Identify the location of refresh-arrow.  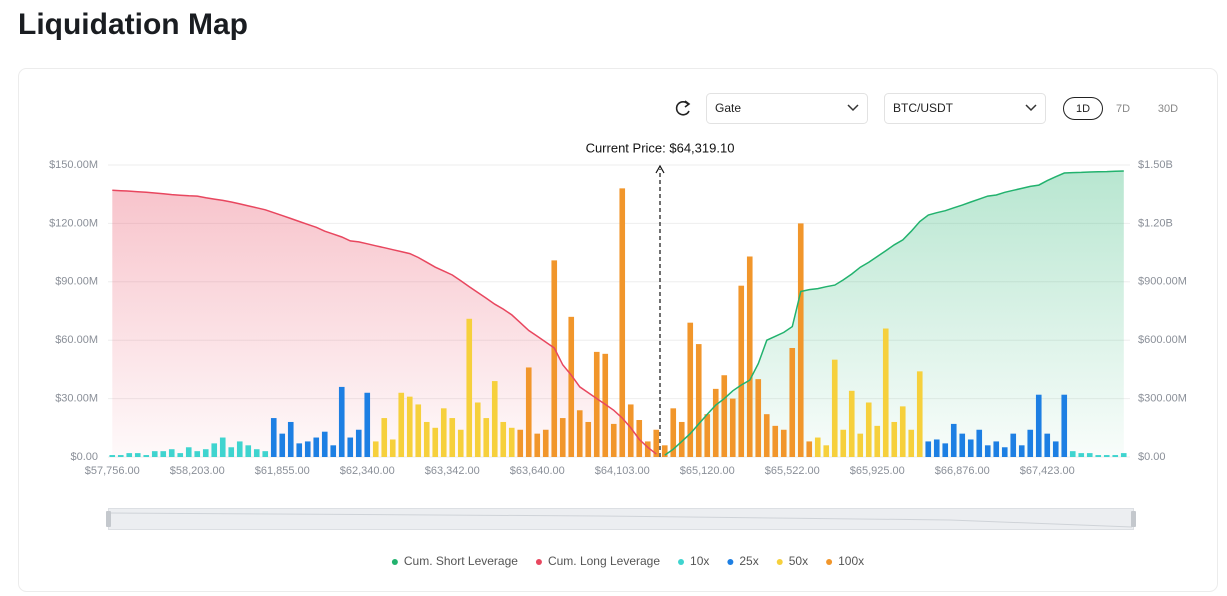
(687, 104).